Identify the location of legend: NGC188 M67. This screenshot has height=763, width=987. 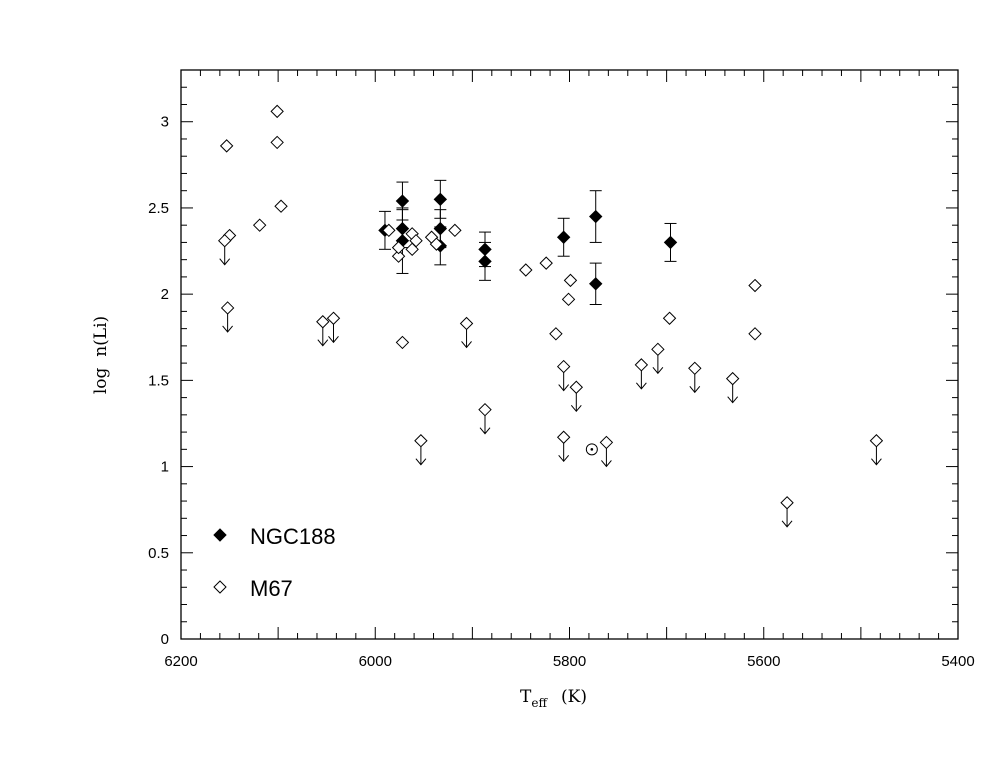
(274, 562).